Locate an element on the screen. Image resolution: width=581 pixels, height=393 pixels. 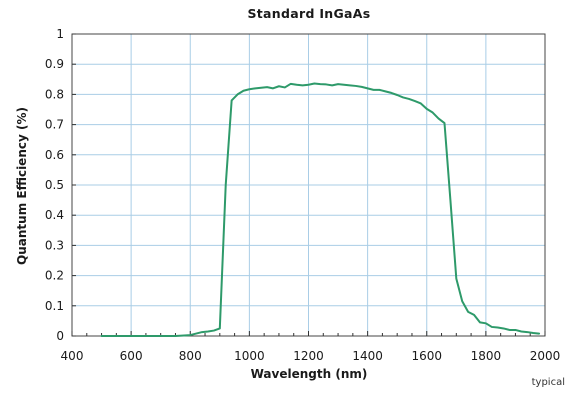
x-tick-label: 1400 is located at coordinates (367, 356).